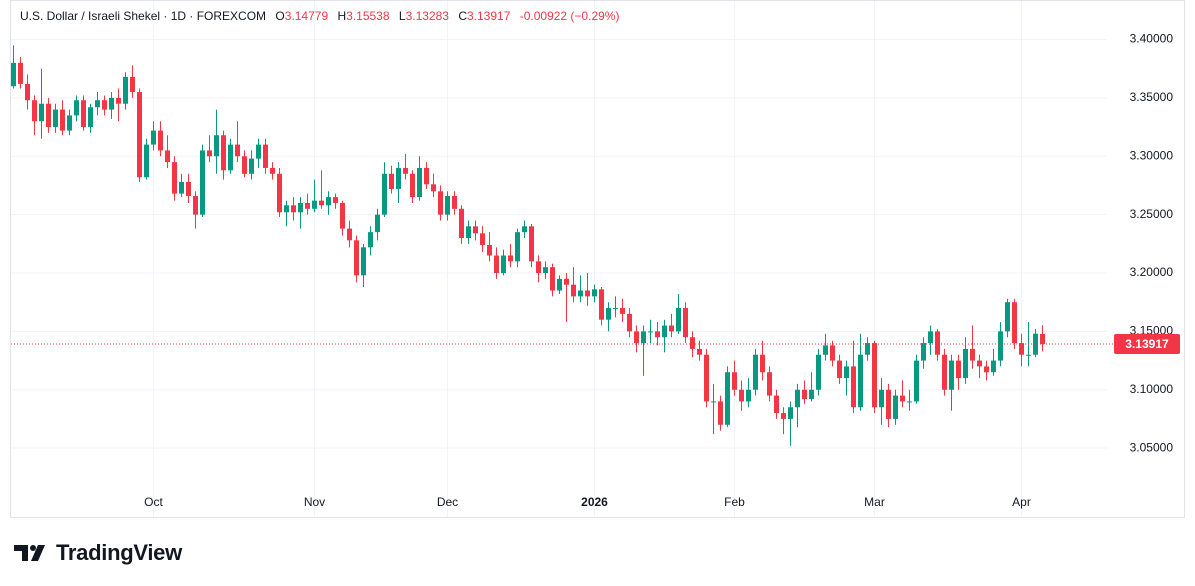  Describe the element at coordinates (1152, 214) in the screenshot. I see `y-tick-label: 3.25000` at that location.